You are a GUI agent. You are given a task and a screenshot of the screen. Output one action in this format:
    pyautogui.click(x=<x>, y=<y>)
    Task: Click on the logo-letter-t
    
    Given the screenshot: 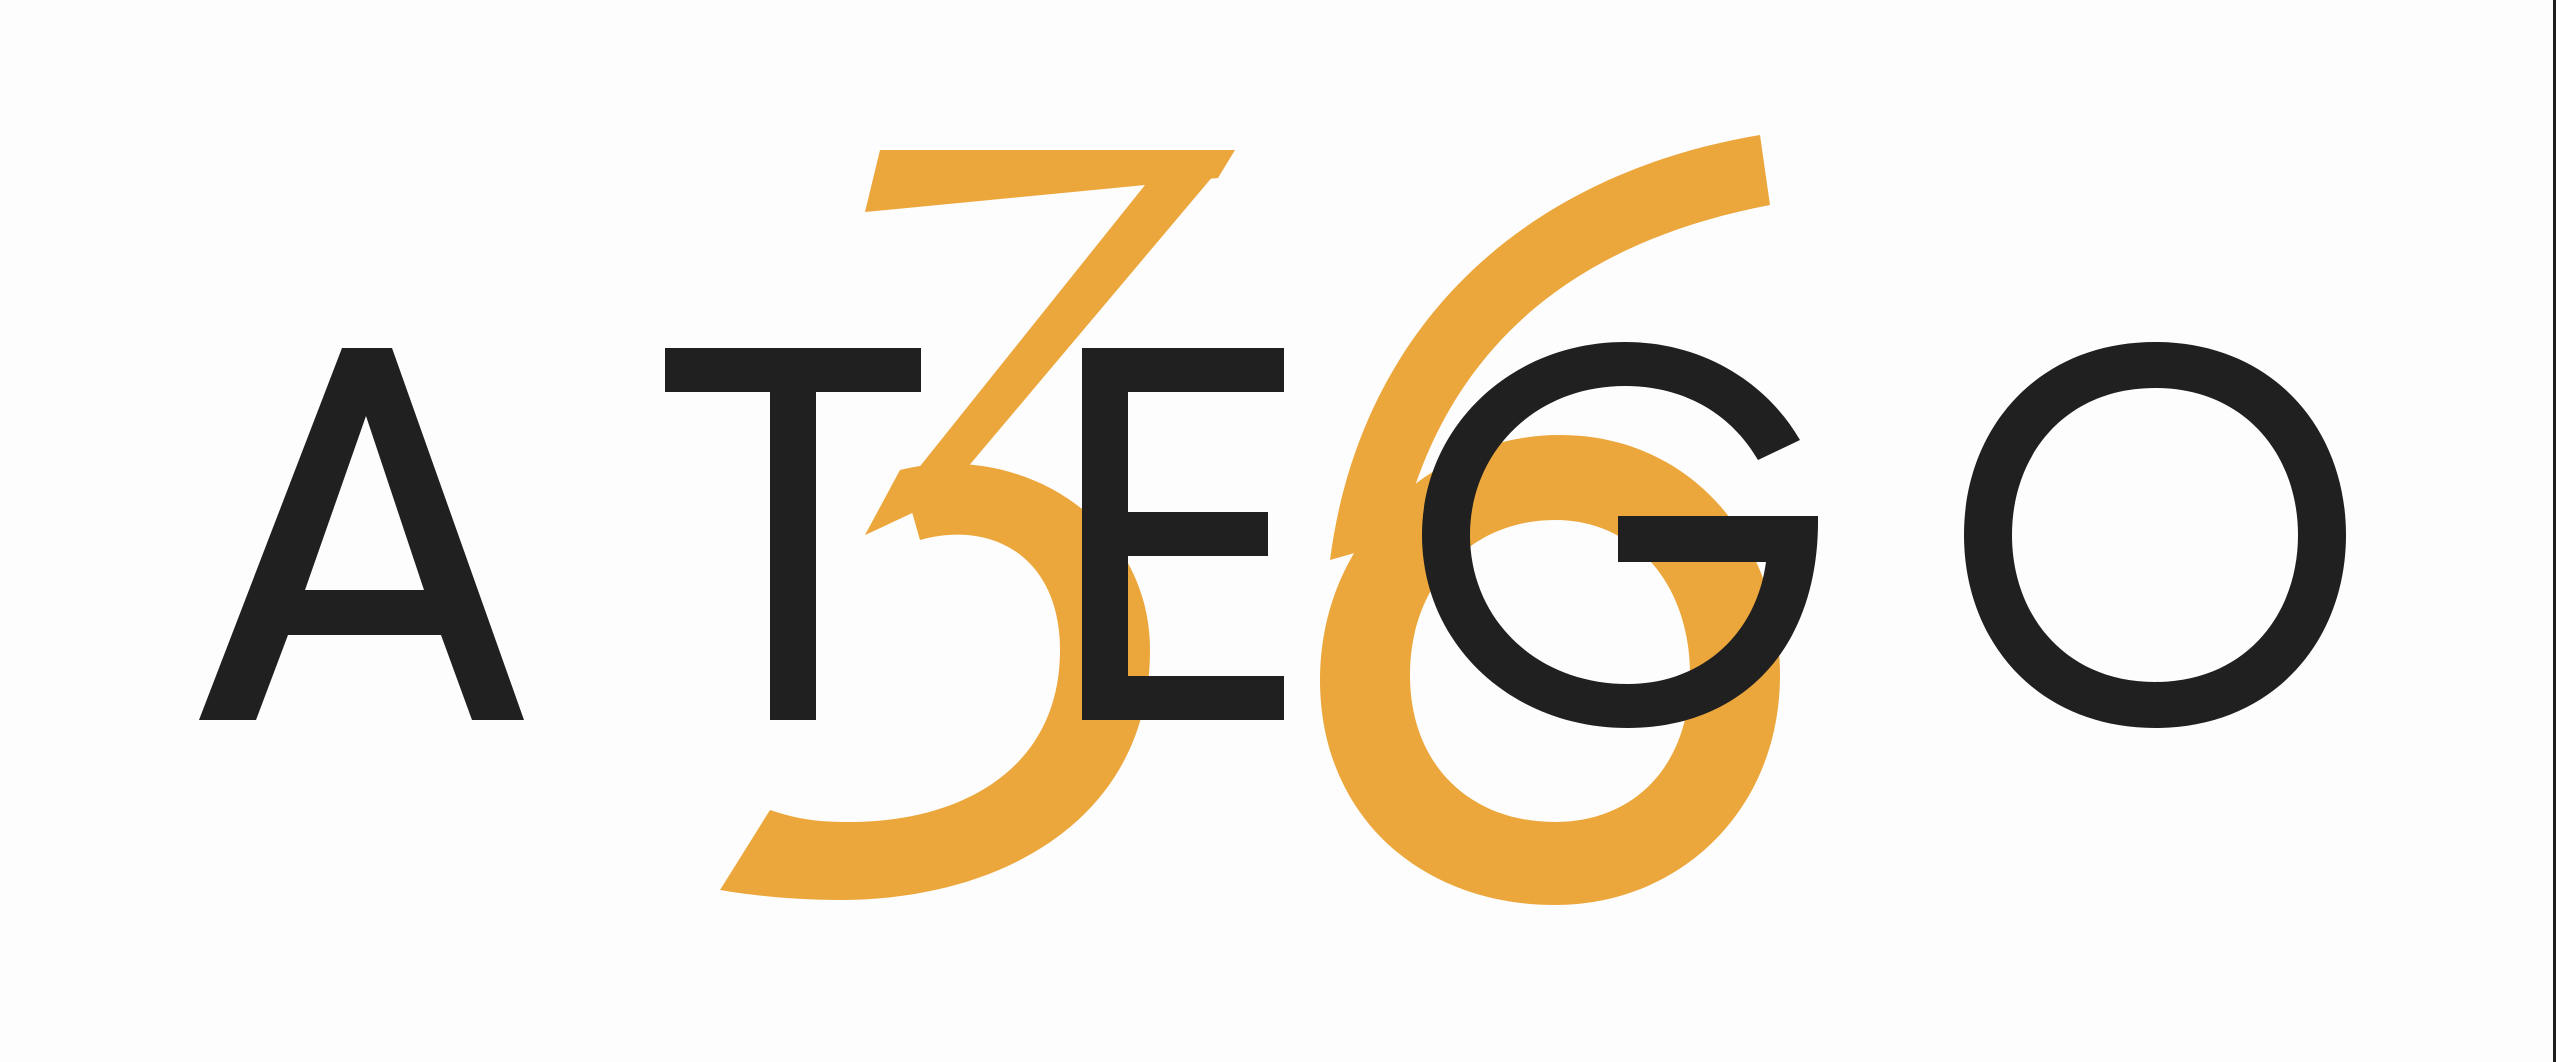 What is the action you would take?
    pyautogui.click(x=793, y=534)
    